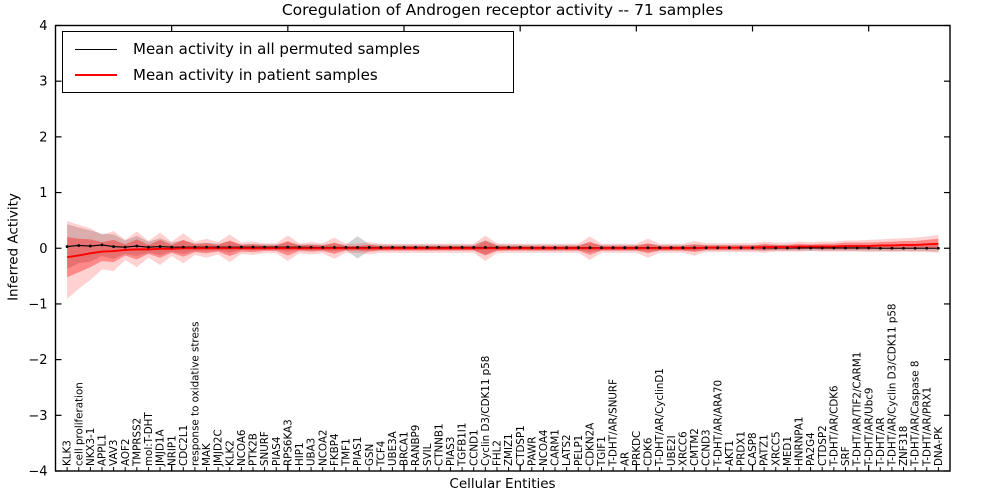 This screenshot has height=500, width=1000. I want to click on y-tick-label: −3, so click(37, 416).